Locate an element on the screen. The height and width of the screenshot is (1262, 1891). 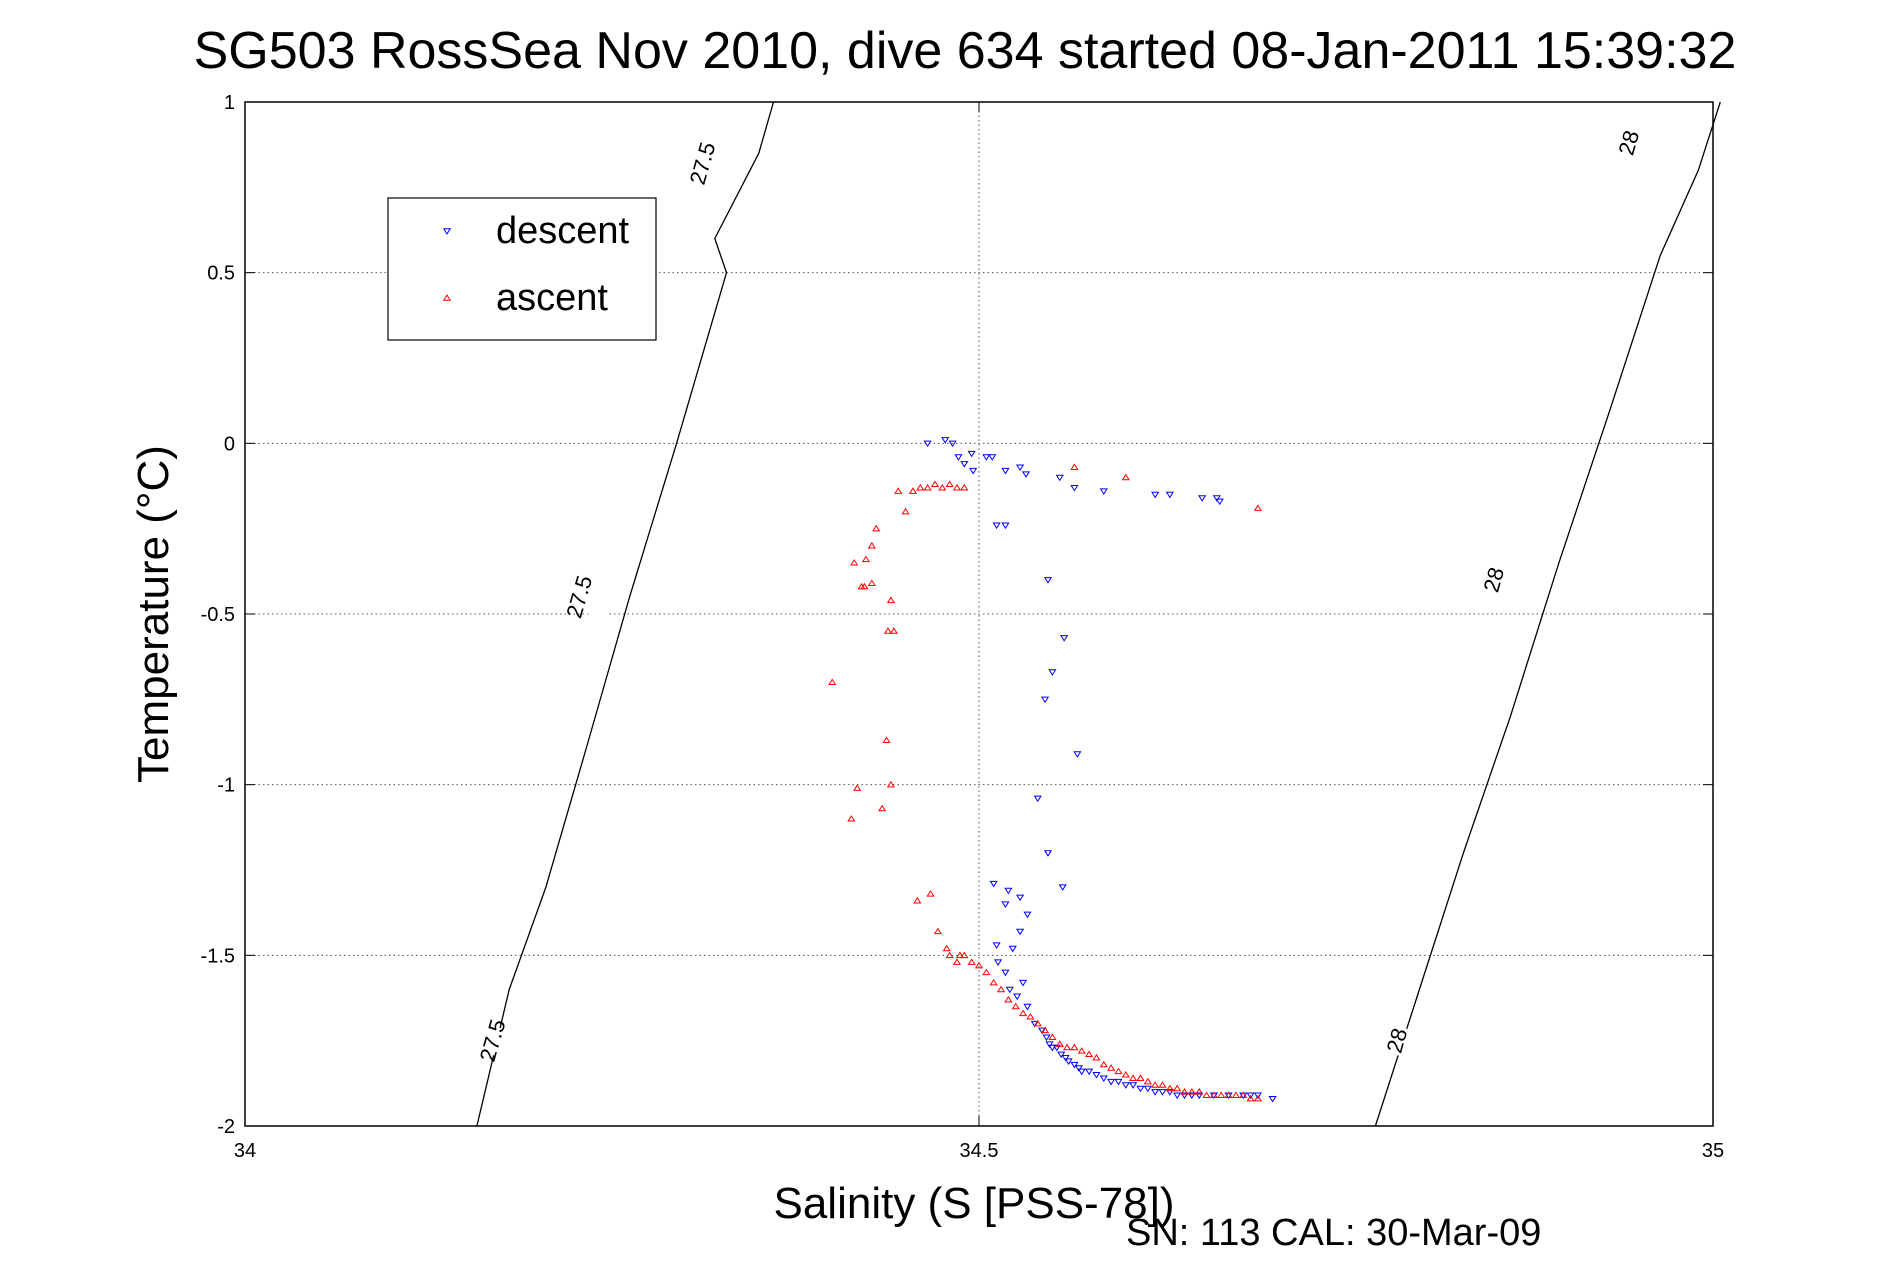
legend: descent ascent is located at coordinates (522, 269).